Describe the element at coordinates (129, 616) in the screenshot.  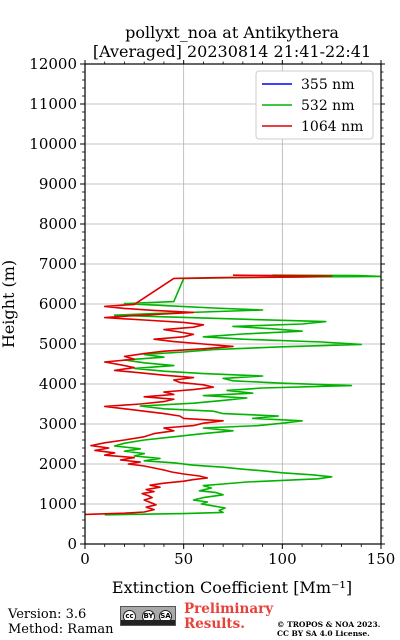
I see `cc-icon: cc` at that location.